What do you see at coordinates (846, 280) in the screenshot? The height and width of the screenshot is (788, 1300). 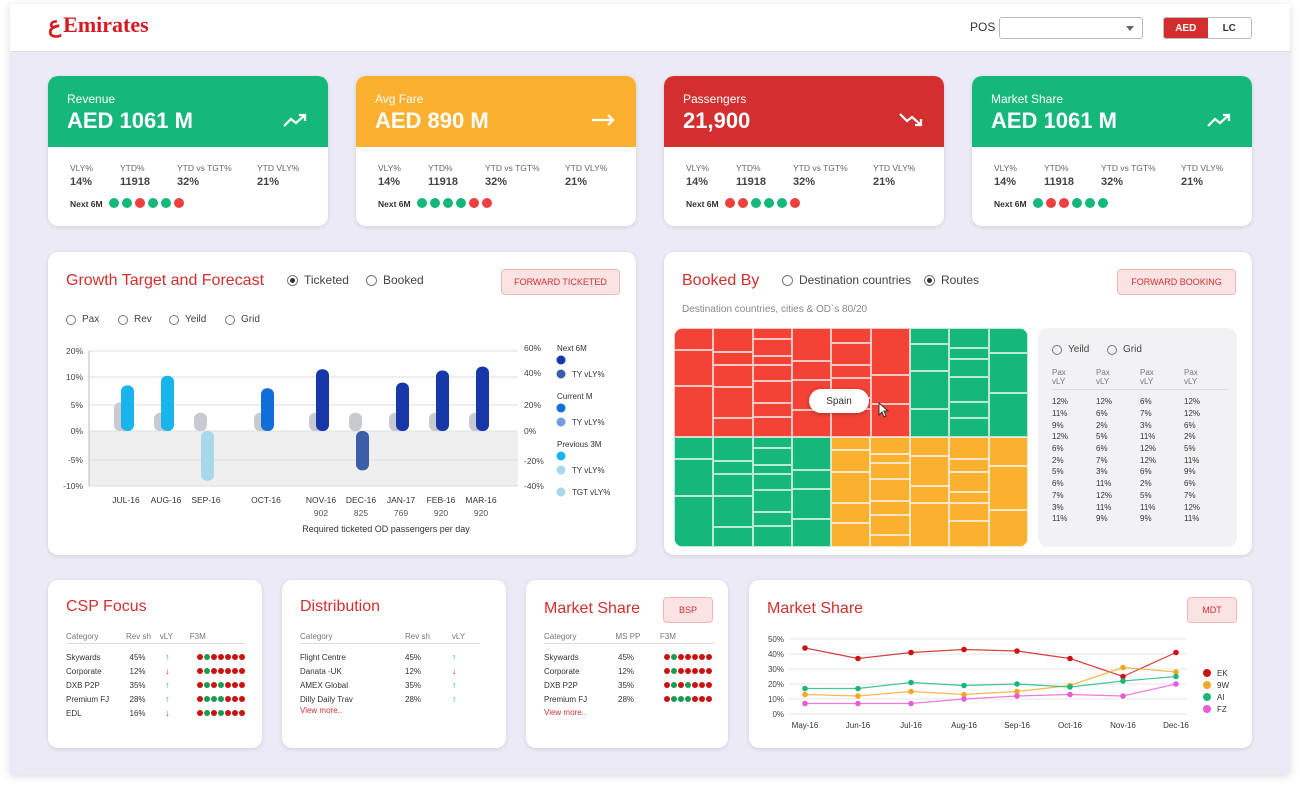 I see `radio-destination-countries: Destination countries` at bounding box center [846, 280].